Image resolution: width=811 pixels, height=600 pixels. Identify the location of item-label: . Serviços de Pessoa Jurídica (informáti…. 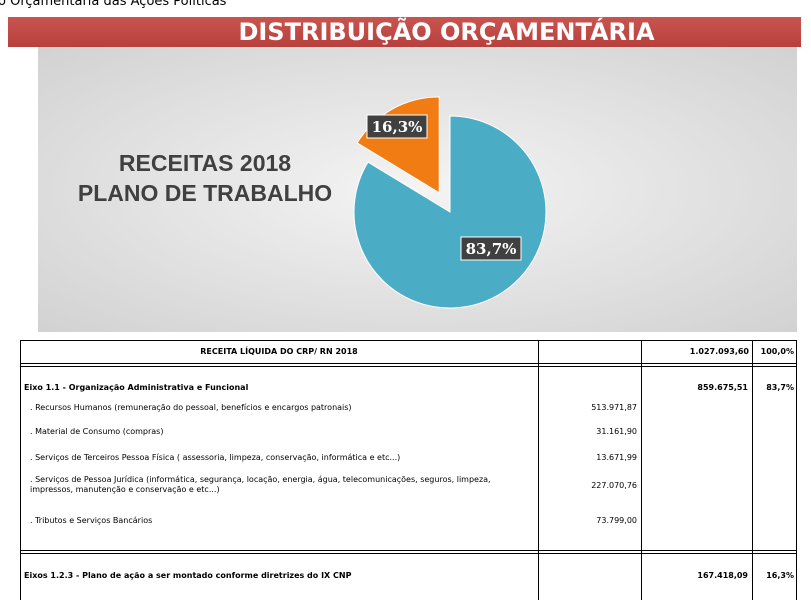
(260, 484).